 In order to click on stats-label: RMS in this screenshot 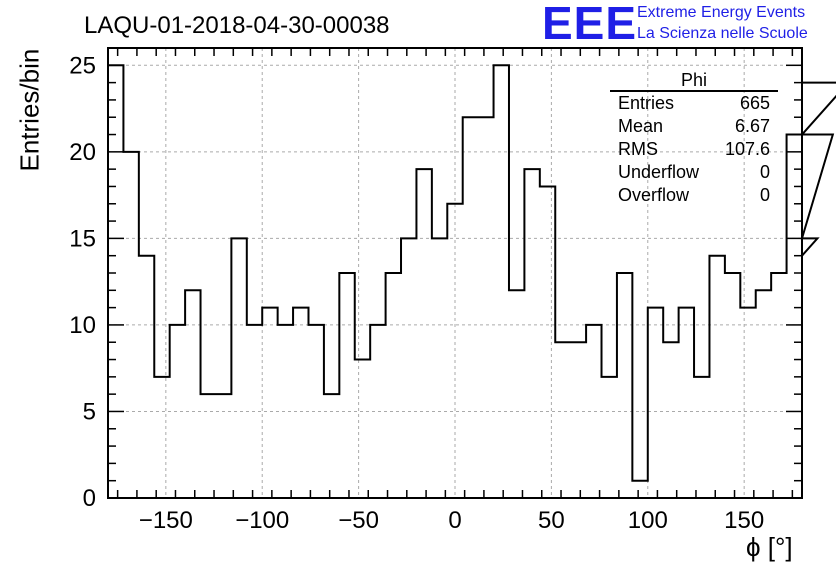, I will do `click(638, 149)`.